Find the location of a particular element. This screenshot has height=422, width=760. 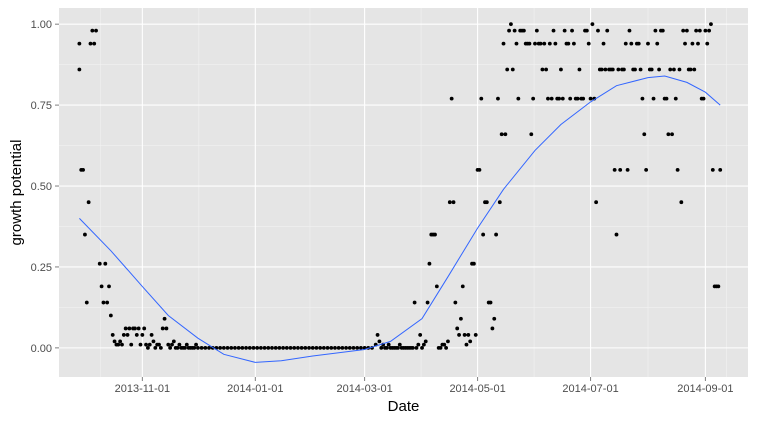

x-tick-label: 2014-03-01 is located at coordinates (364, 389).